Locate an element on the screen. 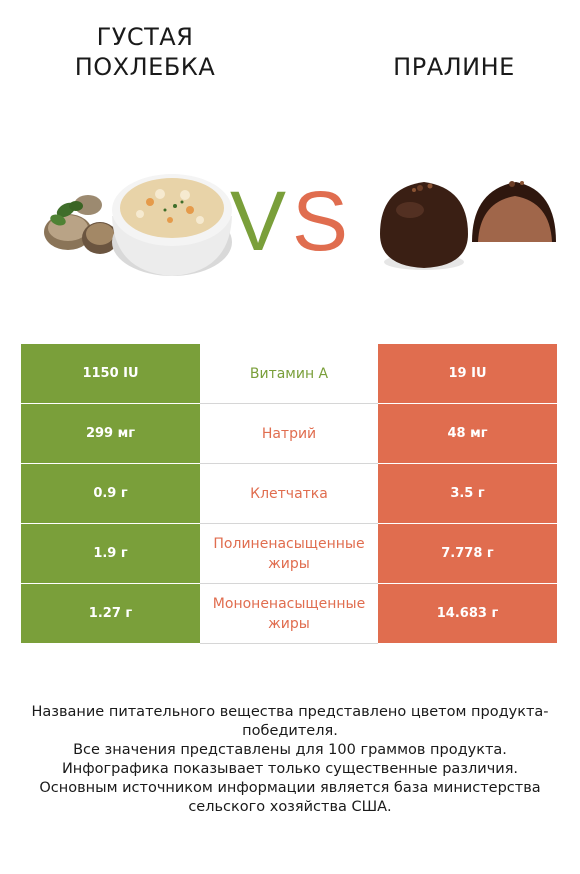 The height and width of the screenshot is (874, 580). nutrient-name: Натрий is located at coordinates (289, 434).